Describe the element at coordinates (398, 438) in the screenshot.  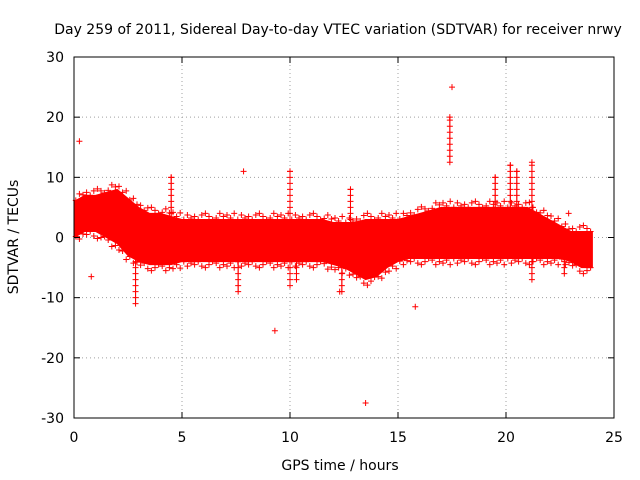
I see `x-tick-label: 15` at that location.